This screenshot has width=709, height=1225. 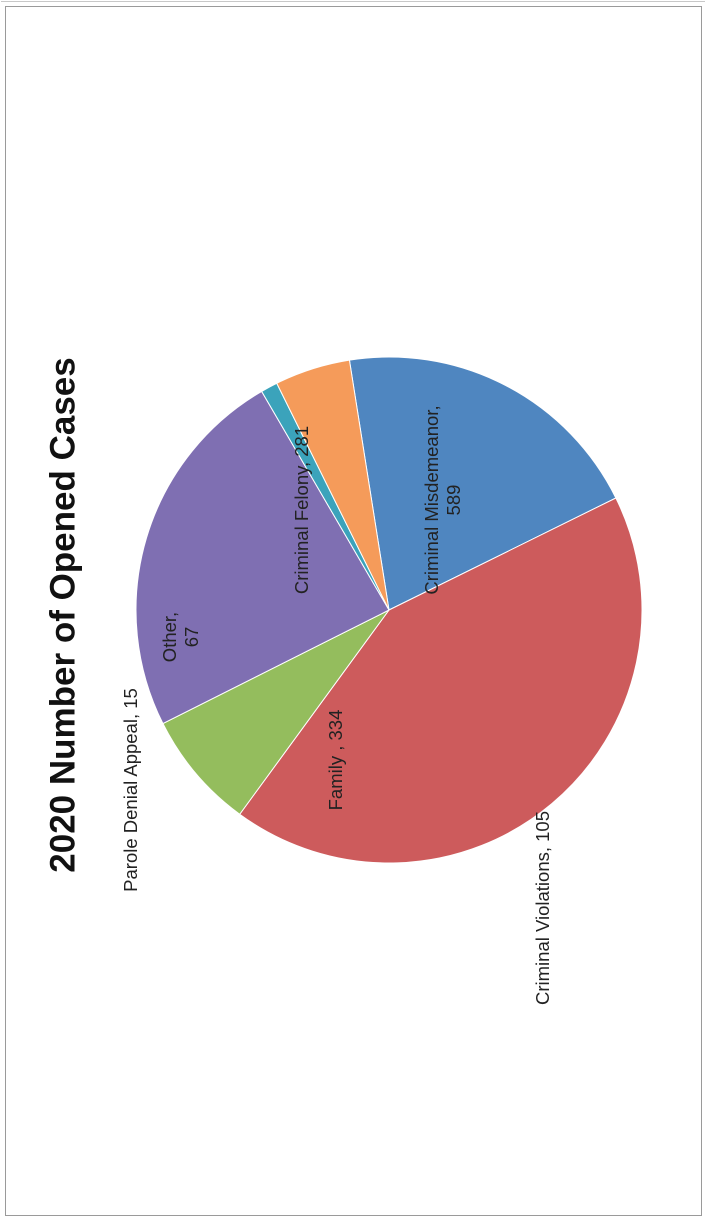 What do you see at coordinates (353, 1) in the screenshot?
I see `scan-edge-line` at bounding box center [353, 1].